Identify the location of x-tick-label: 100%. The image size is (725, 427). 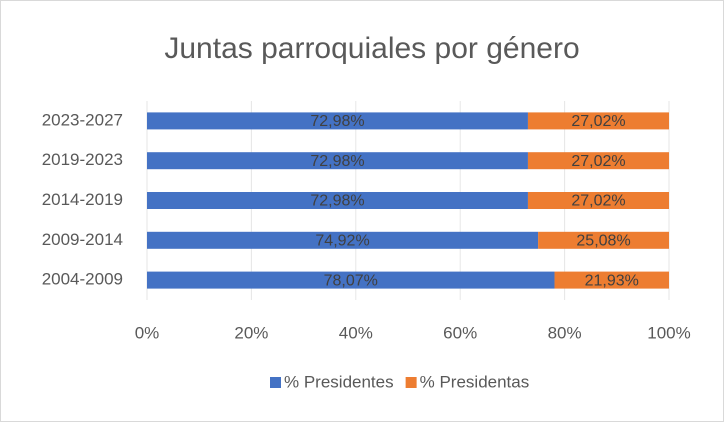
(668, 332).